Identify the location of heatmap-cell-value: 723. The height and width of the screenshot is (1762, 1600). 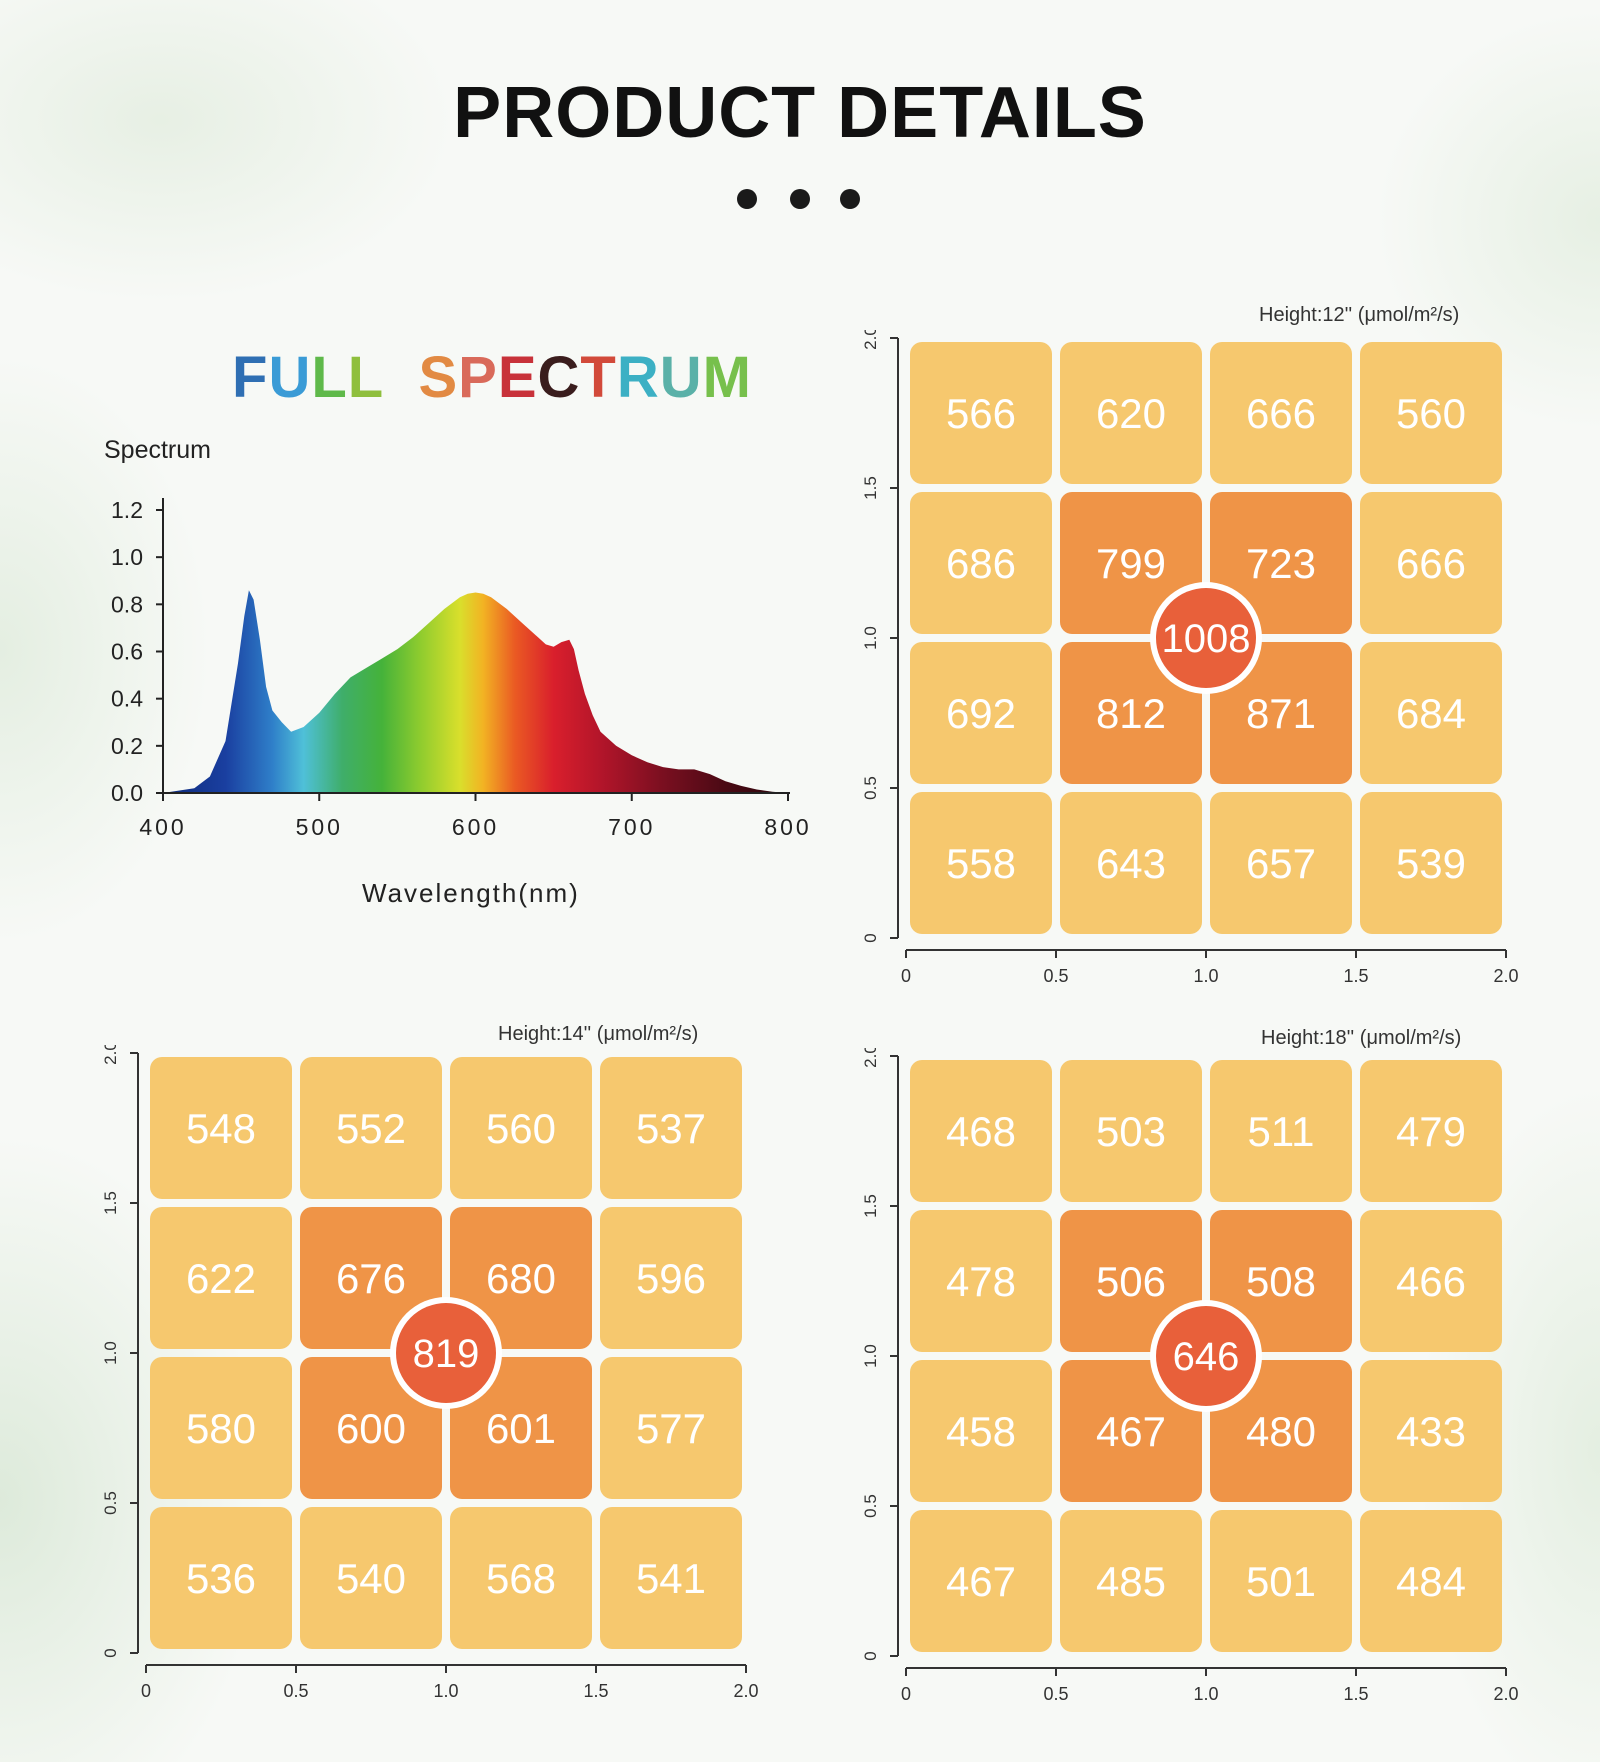
(1281, 563).